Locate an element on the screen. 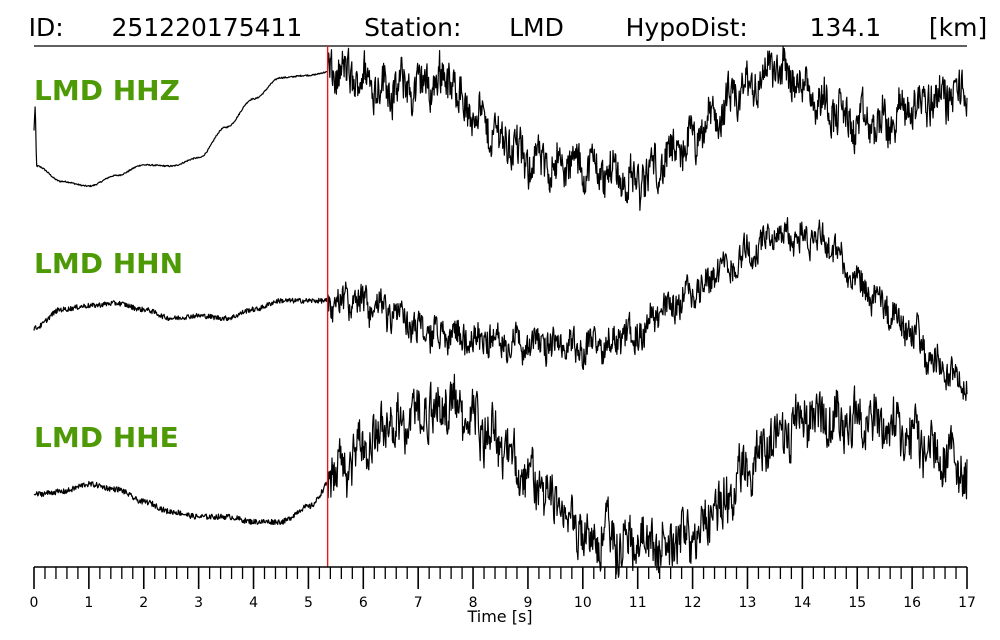 This screenshot has height=640, width=1000. x-tick-label: 0 is located at coordinates (34, 603).